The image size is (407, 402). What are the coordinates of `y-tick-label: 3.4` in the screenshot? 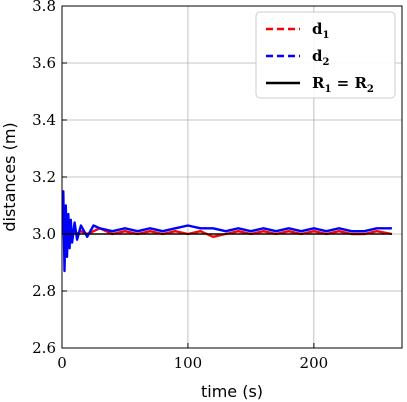 It's located at (44, 120).